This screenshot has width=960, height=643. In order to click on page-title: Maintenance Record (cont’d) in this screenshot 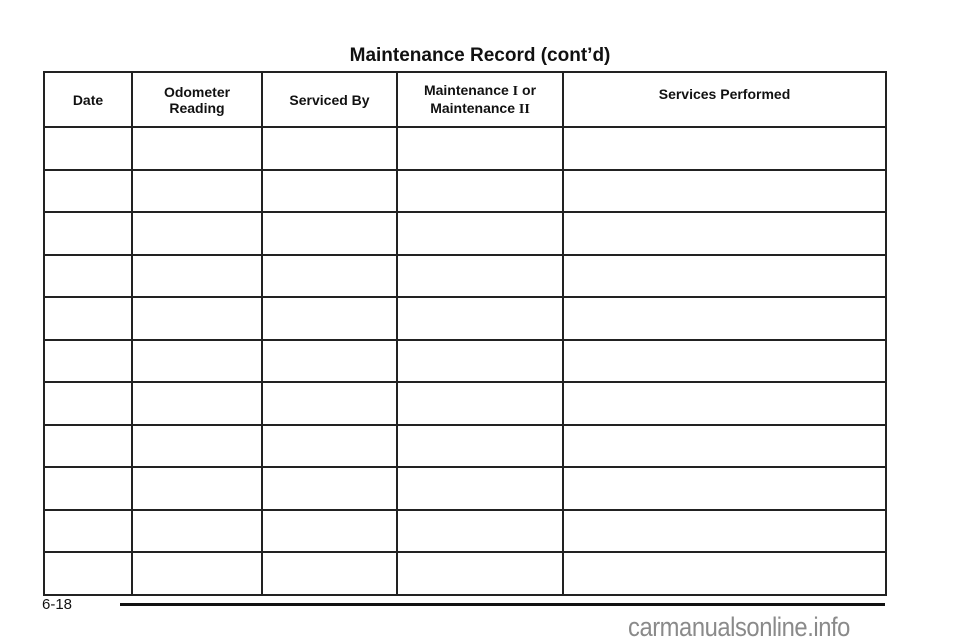, I will do `click(480, 55)`.